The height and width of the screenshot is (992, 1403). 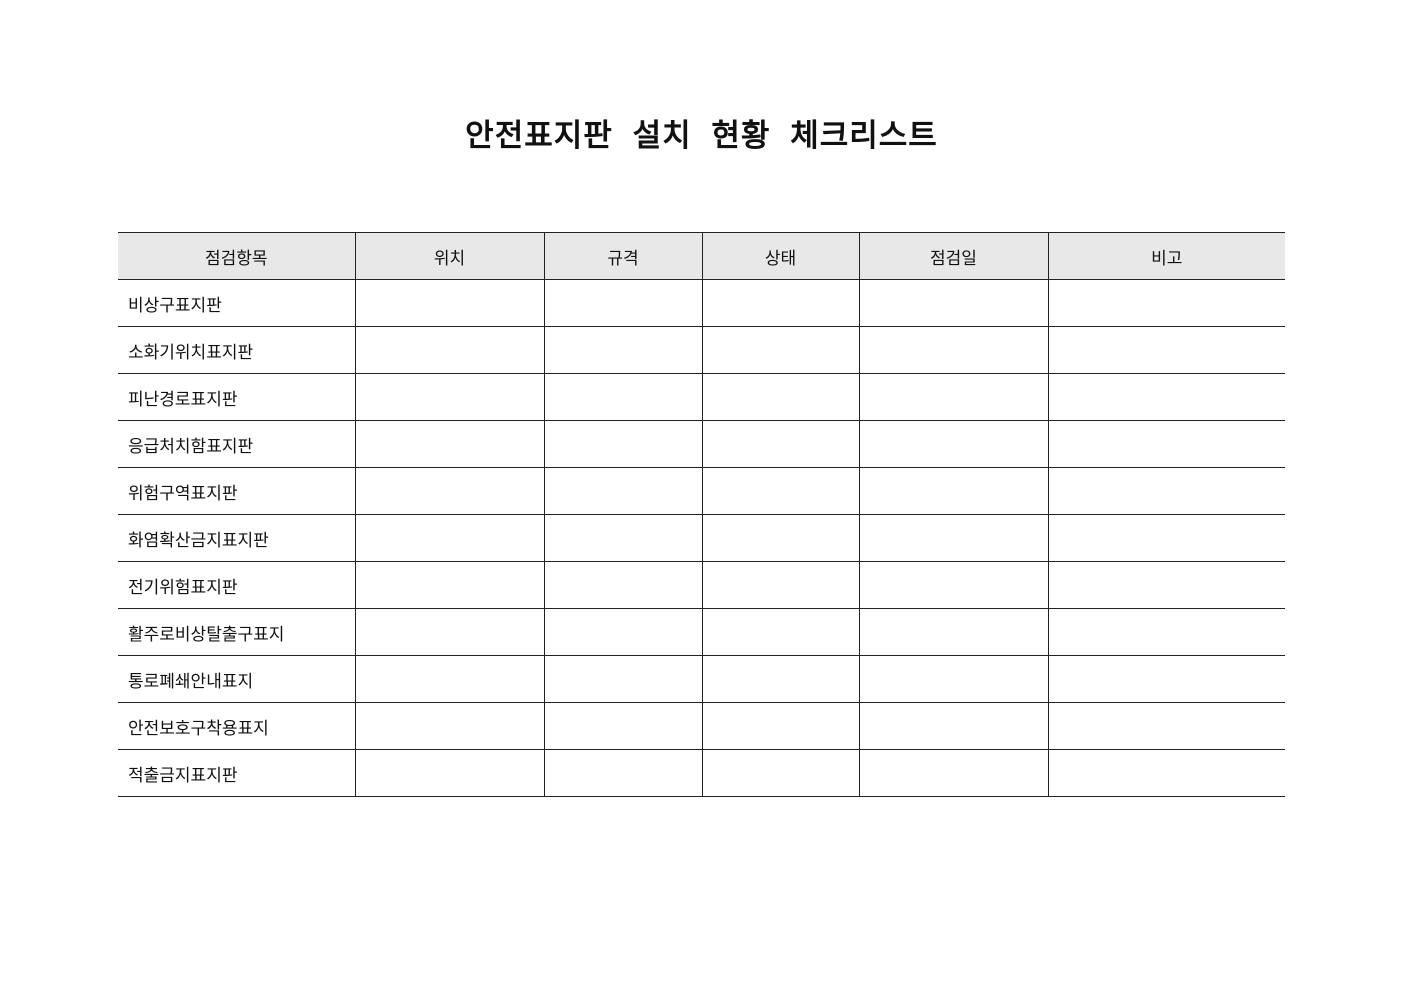 I want to click on page-title: 안전표지판 설치 현황 체크리스트, so click(x=701, y=136).